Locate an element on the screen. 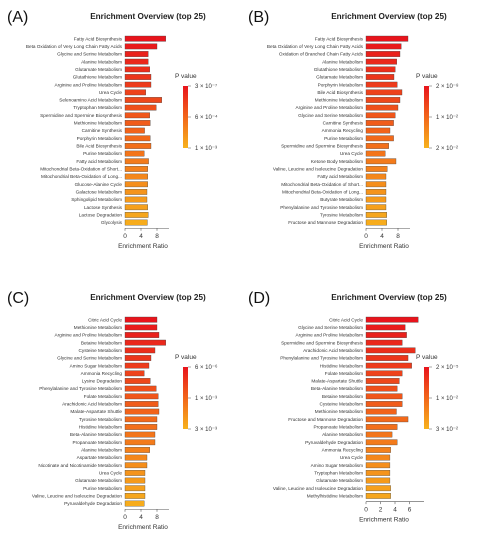  category-label: Malate-Aspartate Shuttle is located at coordinates (337, 381).